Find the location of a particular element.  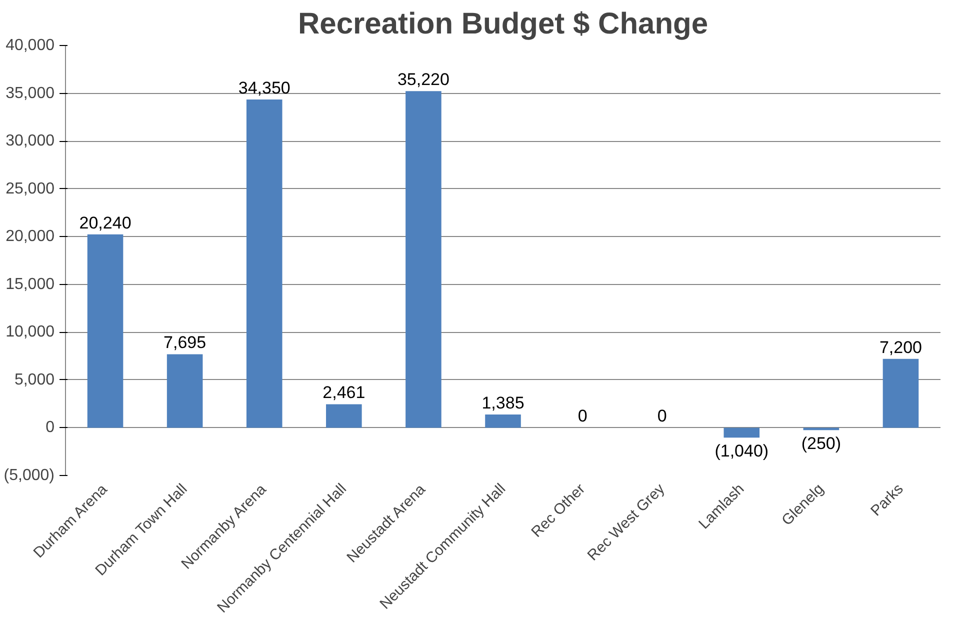

y-tick-label: 15,000 is located at coordinates (30, 284).